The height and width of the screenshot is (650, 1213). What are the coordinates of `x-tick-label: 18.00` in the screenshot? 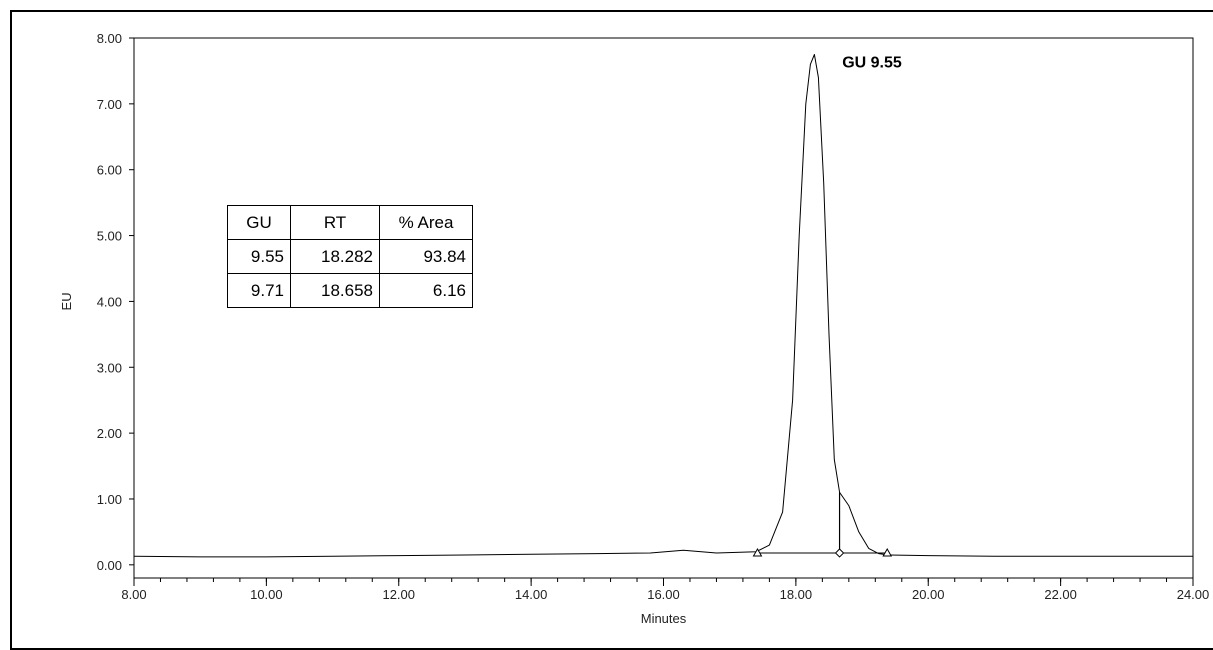 It's located at (796, 594).